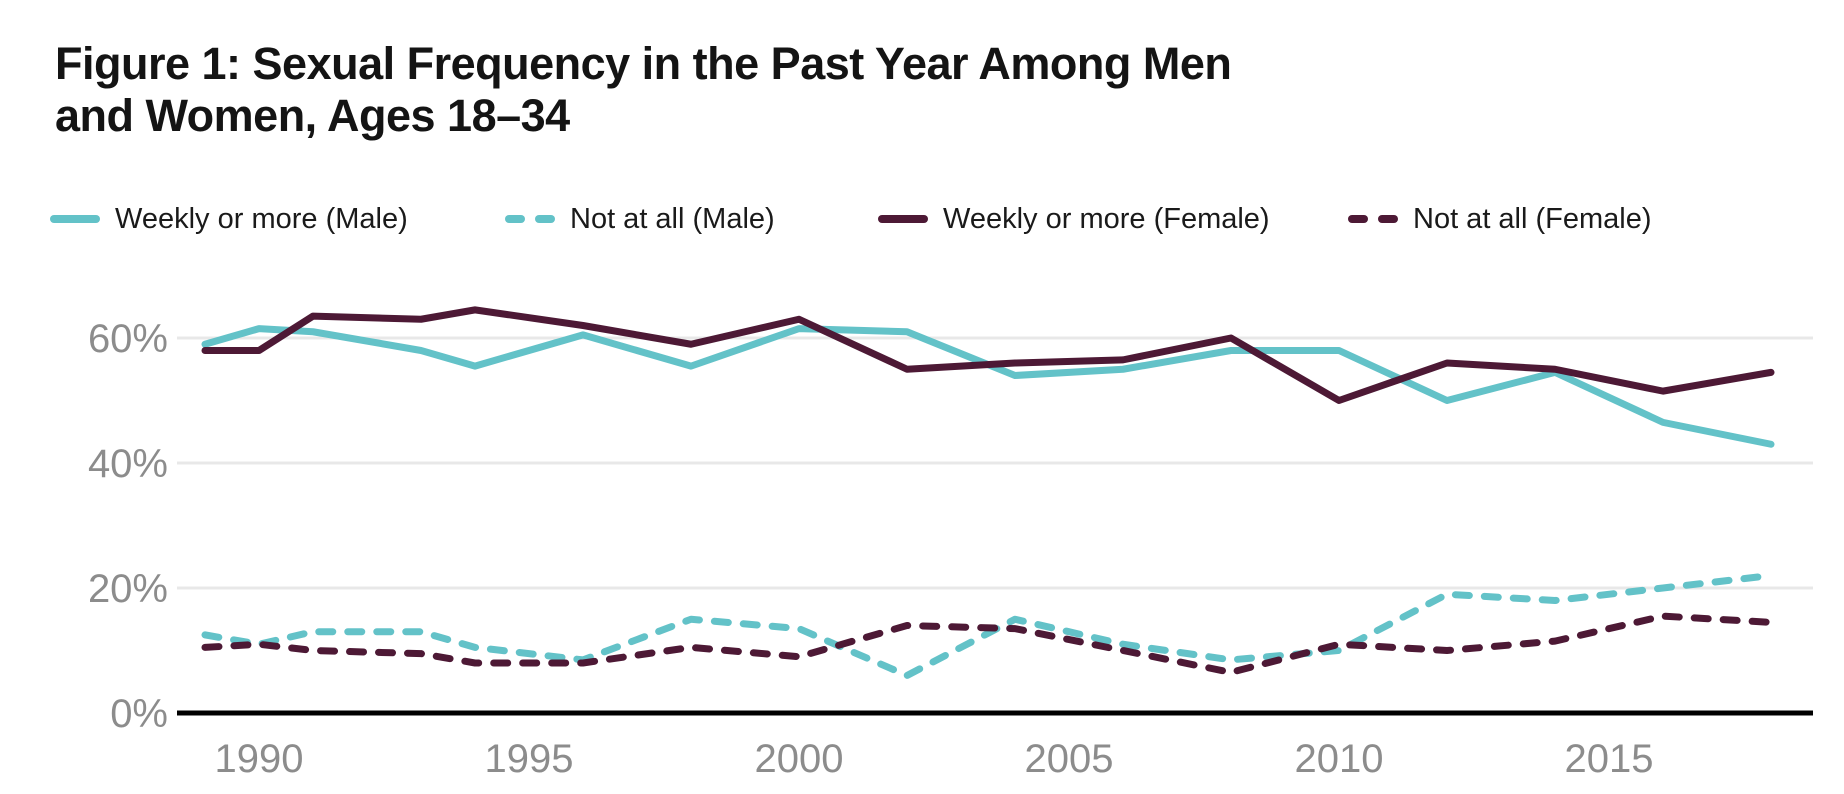 The image size is (1844, 794). Describe the element at coordinates (1069, 759) in the screenshot. I see `x-tick-label: 2005` at that location.